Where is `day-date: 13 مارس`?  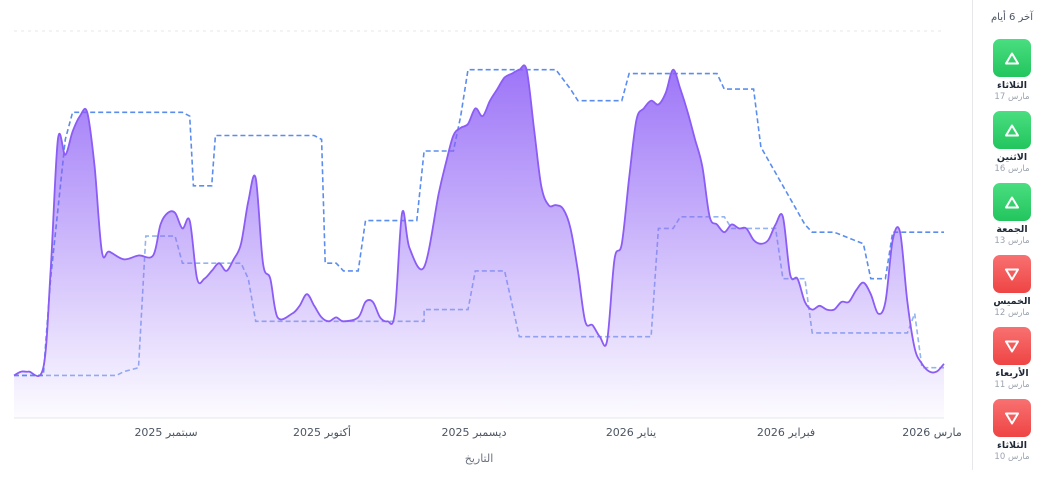 day-date: 13 مارس is located at coordinates (1012, 241).